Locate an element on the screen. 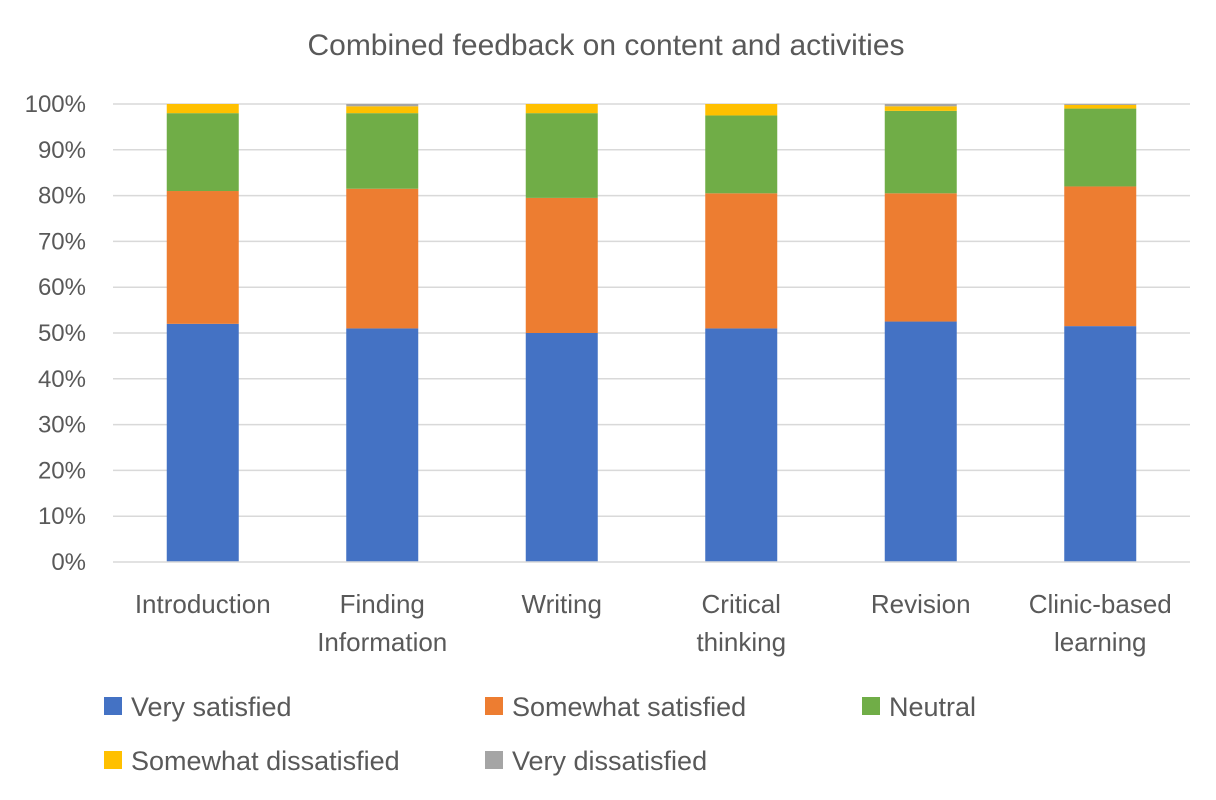  y-tick-label: 0% is located at coordinates (68, 562).